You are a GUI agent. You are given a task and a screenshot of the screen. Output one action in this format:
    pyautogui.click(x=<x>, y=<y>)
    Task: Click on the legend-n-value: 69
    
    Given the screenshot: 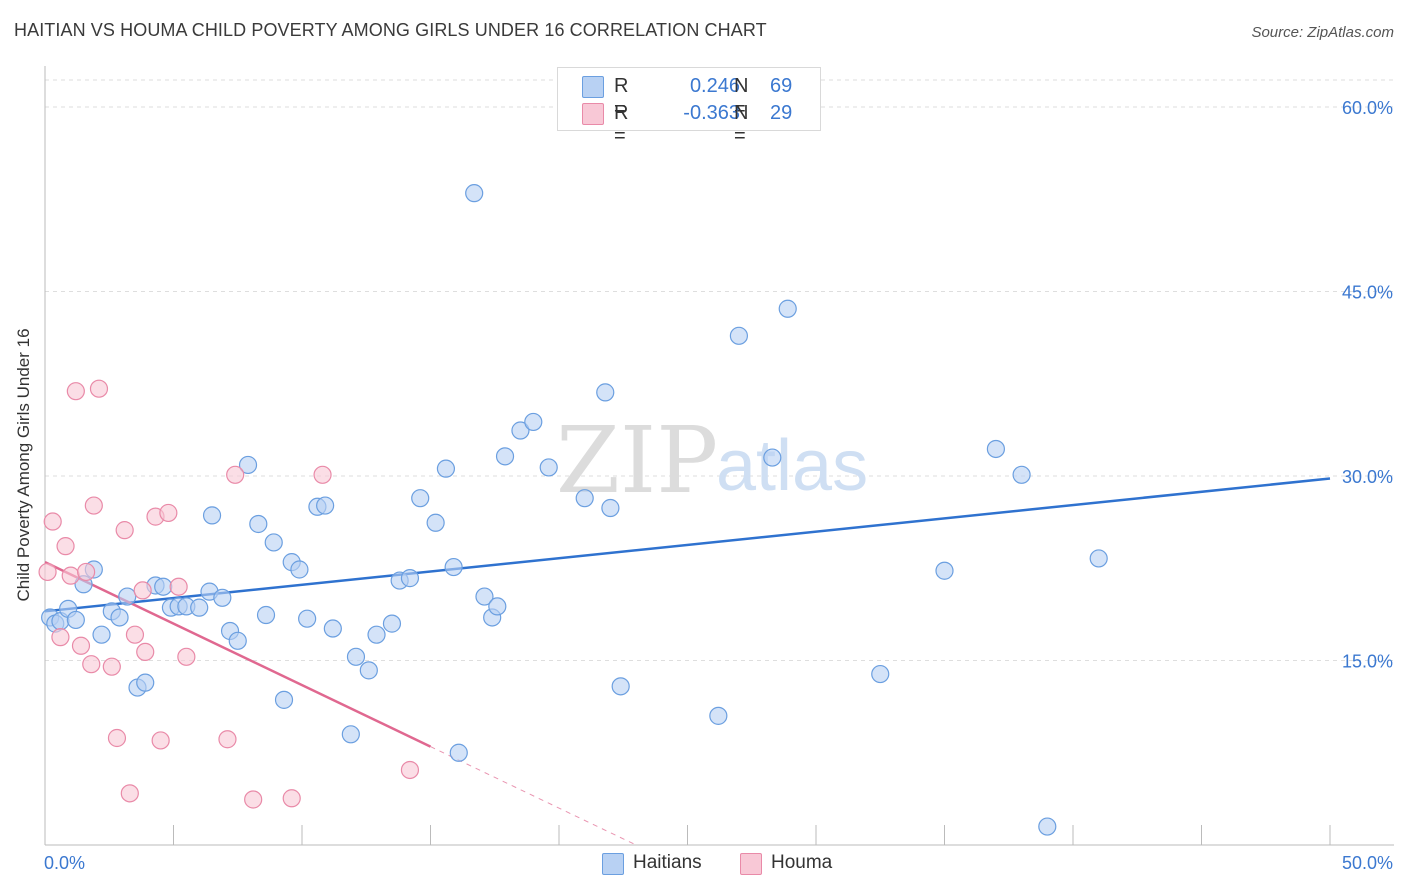 What is the action you would take?
    pyautogui.click(x=781, y=86)
    